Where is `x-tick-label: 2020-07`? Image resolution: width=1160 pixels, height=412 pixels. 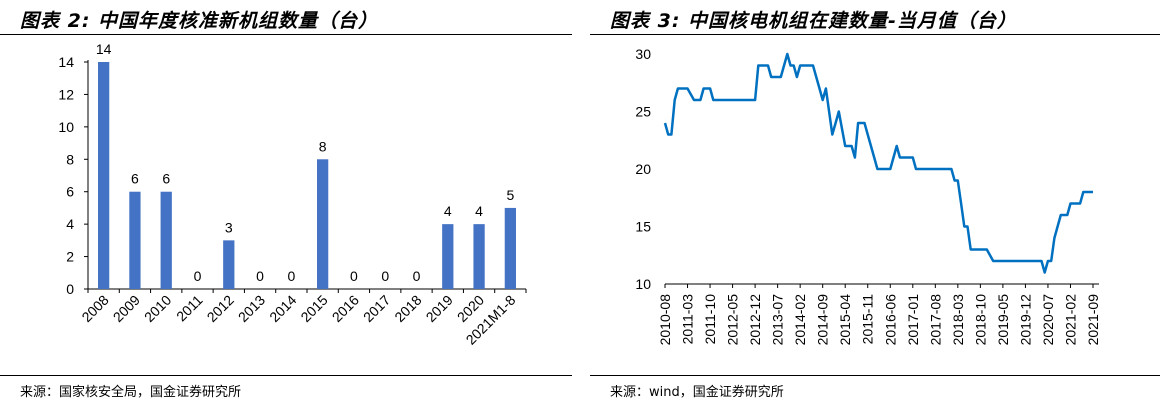
x-tick-label: 2020-07 is located at coordinates (1048, 320).